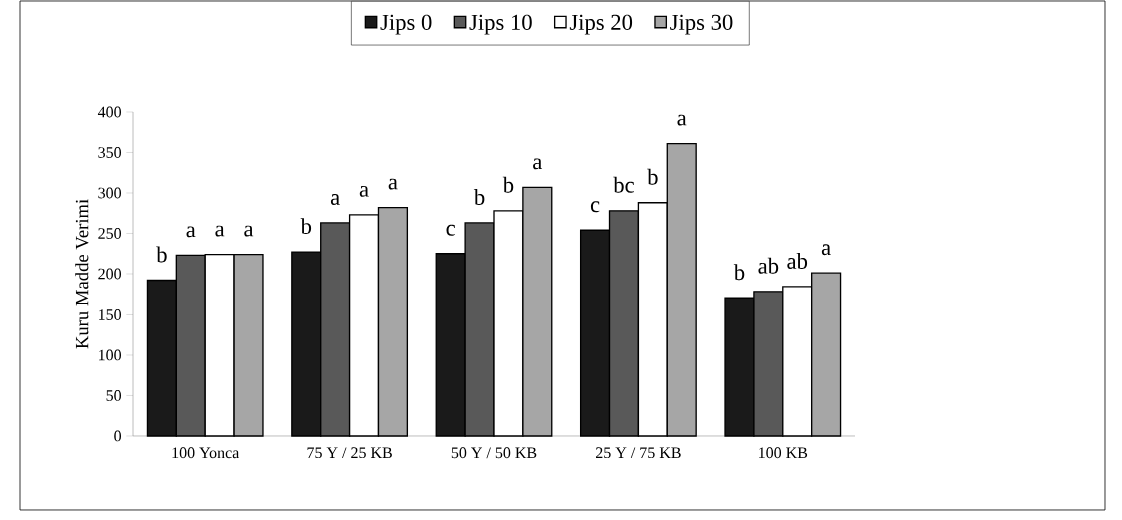 The height and width of the screenshot is (520, 1122). What do you see at coordinates (406, 24) in the screenshot?
I see `legend-label: Jips 0` at bounding box center [406, 24].